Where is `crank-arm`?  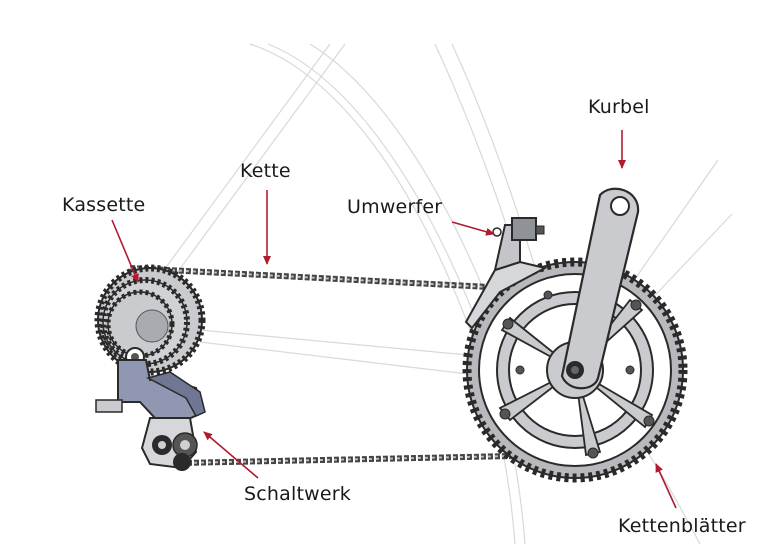
crank-arm is located at coordinates (600, 288).